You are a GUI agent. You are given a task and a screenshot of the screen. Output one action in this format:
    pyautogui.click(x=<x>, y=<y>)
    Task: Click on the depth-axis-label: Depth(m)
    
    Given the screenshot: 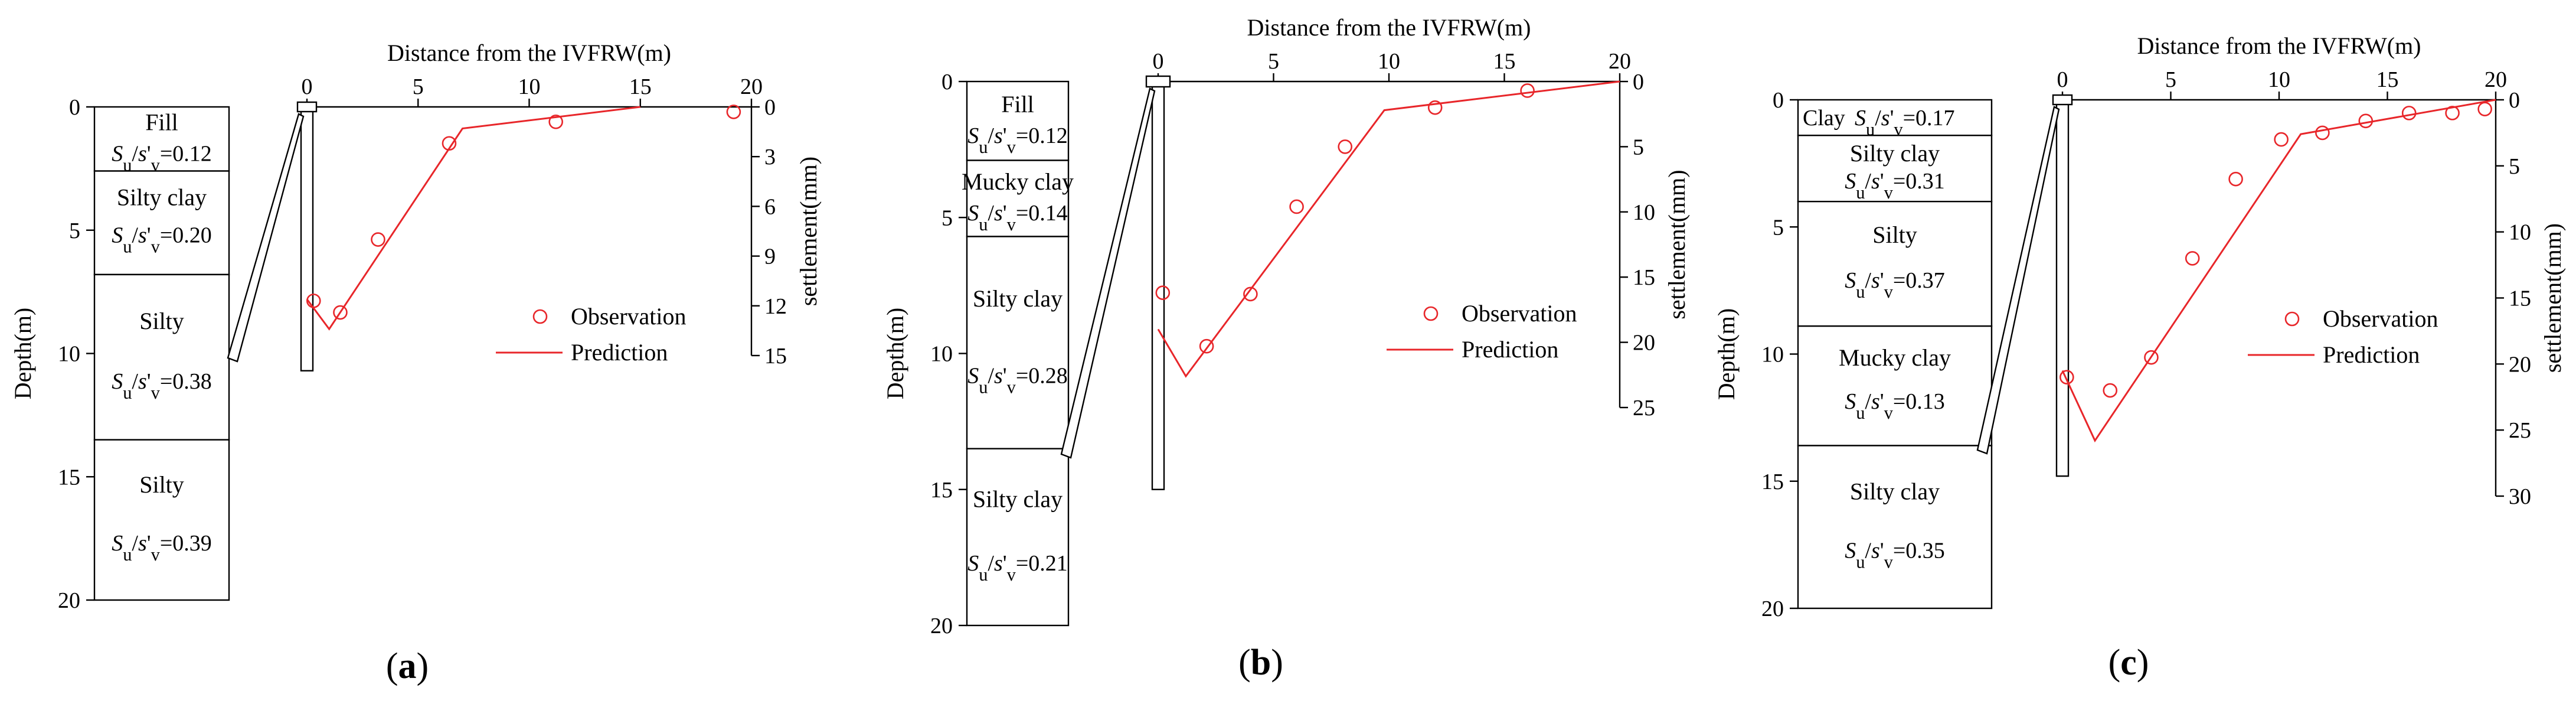 What is the action you would take?
    pyautogui.click(x=895, y=354)
    